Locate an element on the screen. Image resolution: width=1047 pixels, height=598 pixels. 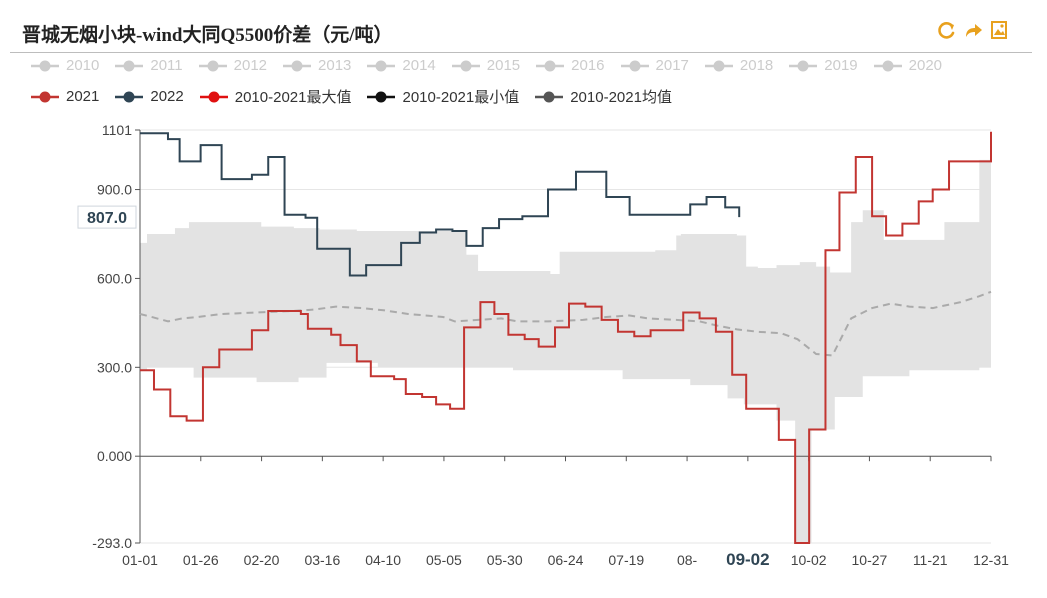
y-tick-label: 900.0 is located at coordinates (114, 190).